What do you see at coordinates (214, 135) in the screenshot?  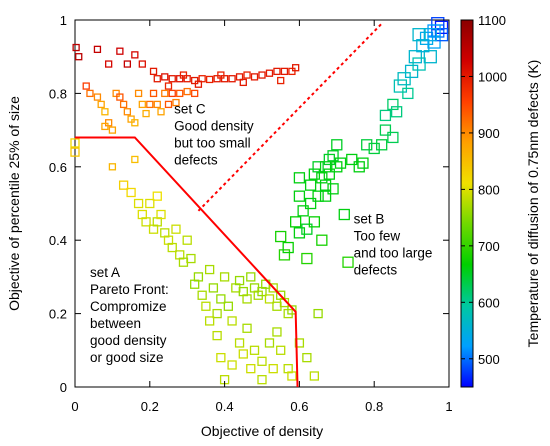 I see `annotation: set C Good density but too small defects` at bounding box center [214, 135].